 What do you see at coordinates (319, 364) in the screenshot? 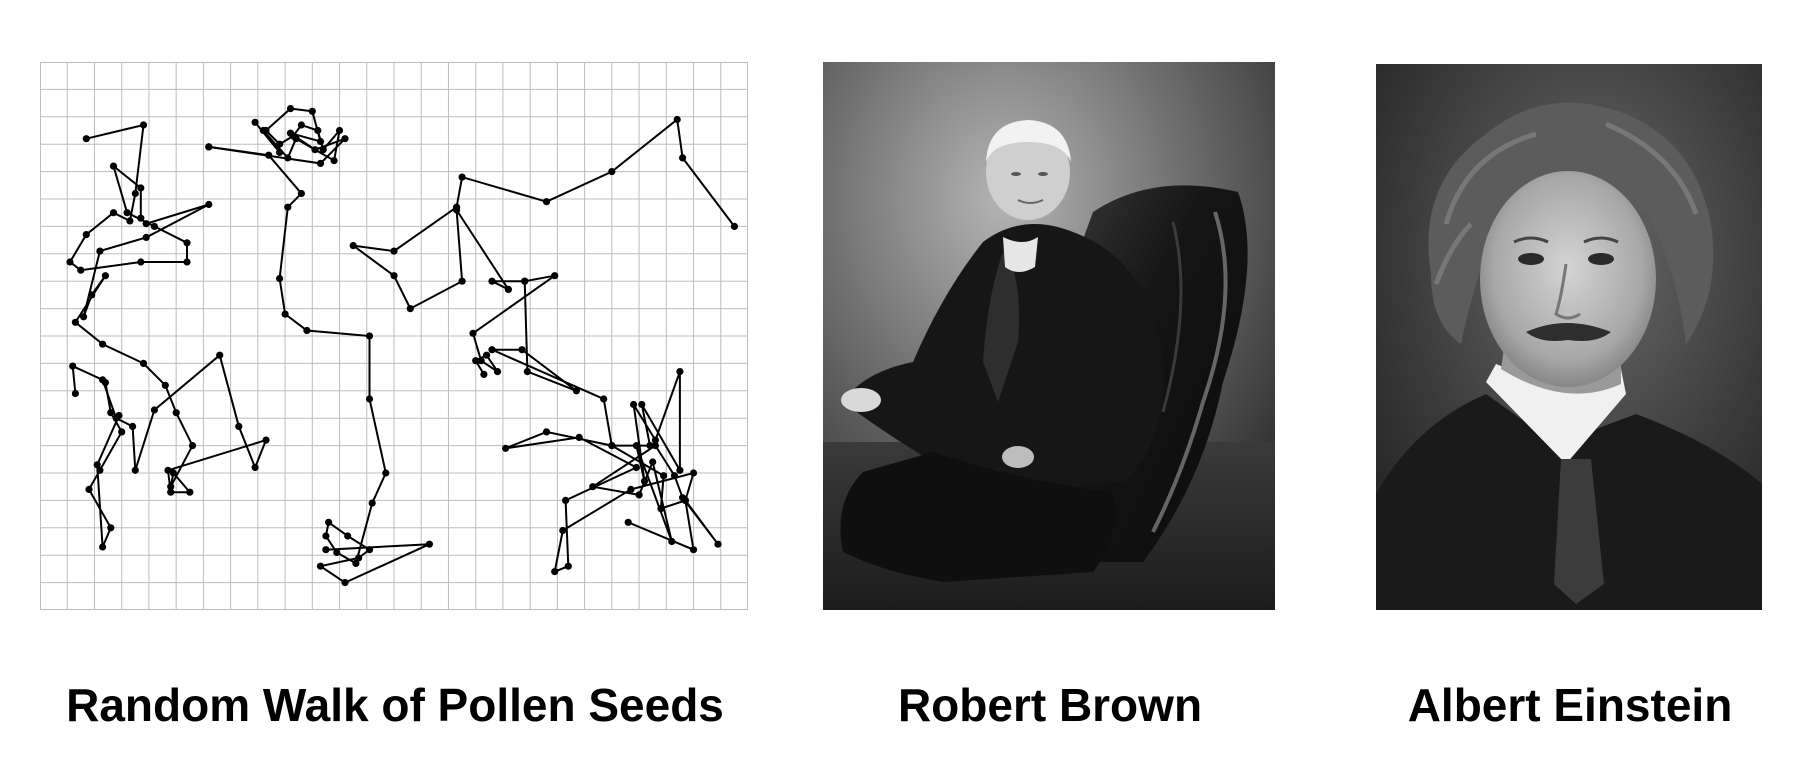
I see `walk-path` at bounding box center [319, 364].